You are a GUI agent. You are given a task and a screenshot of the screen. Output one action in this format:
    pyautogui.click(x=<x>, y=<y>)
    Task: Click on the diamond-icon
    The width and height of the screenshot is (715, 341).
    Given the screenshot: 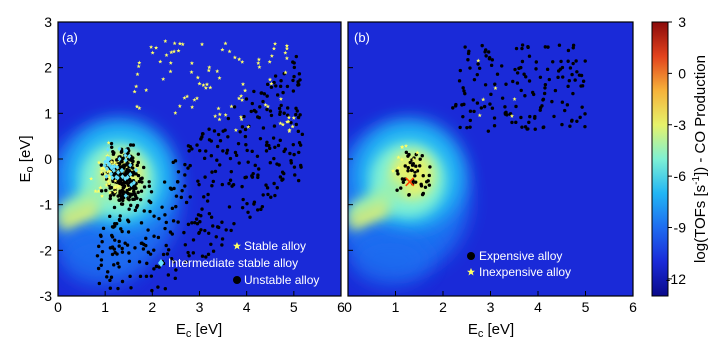 What is the action you would take?
    pyautogui.click(x=161, y=263)
    